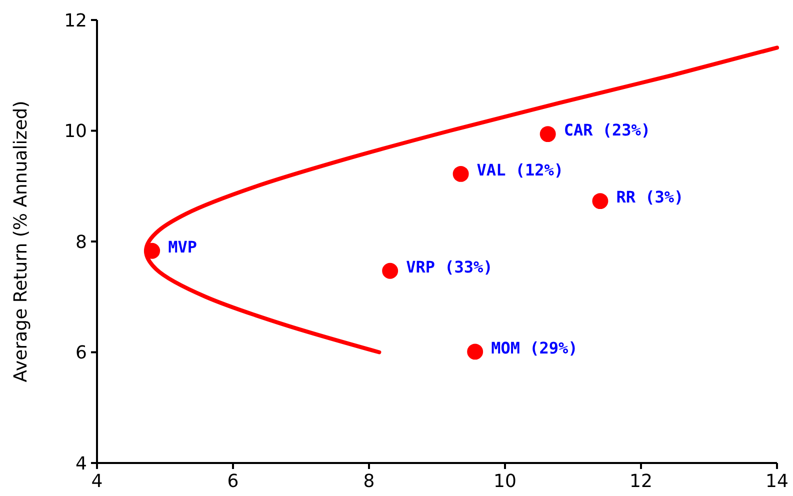  I want to click on annotation: CAR (23%), so click(607, 130).